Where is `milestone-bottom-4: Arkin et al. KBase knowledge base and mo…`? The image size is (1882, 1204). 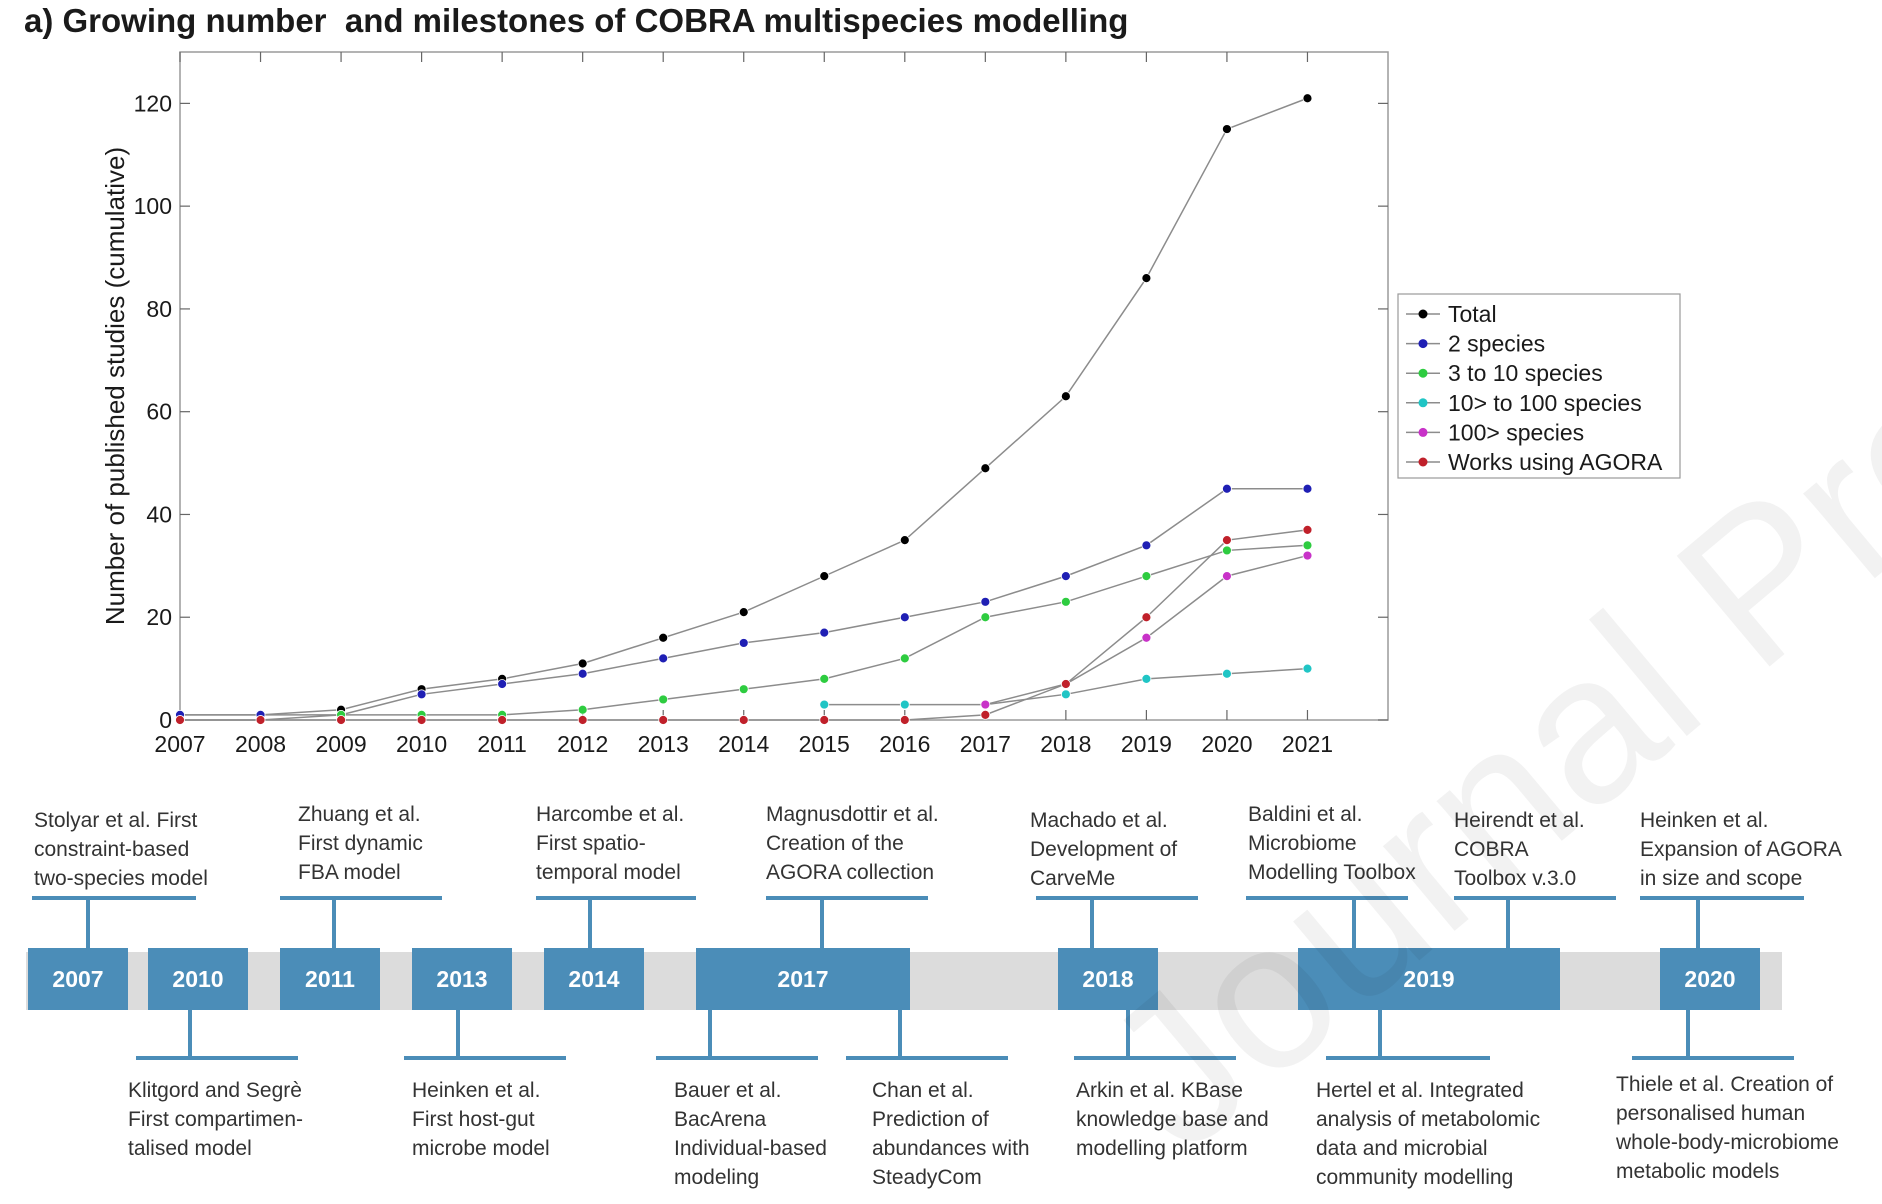
milestone-bottom-4: Arkin et al. KBase knowledge base and mo… is located at coordinates (1172, 1119).